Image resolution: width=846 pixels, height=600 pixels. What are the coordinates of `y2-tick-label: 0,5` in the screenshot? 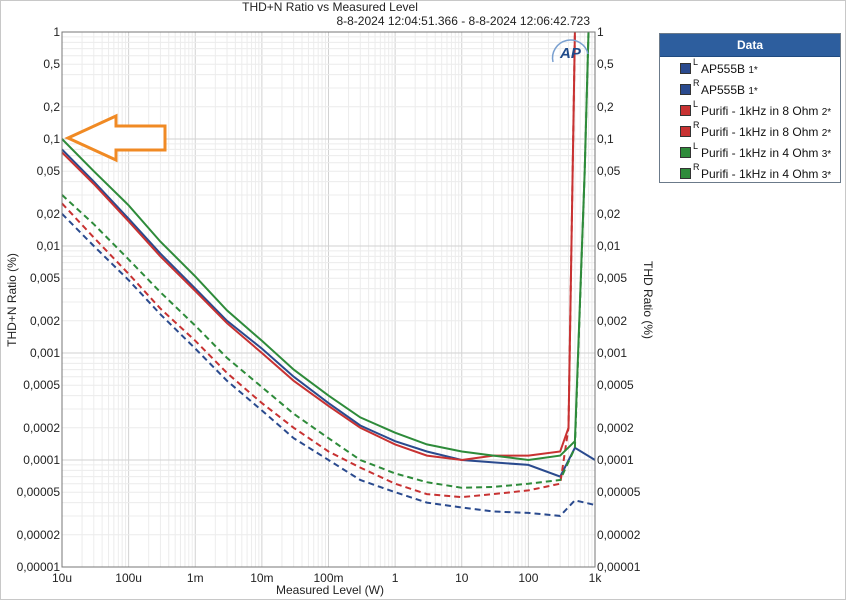 It's located at (605, 64).